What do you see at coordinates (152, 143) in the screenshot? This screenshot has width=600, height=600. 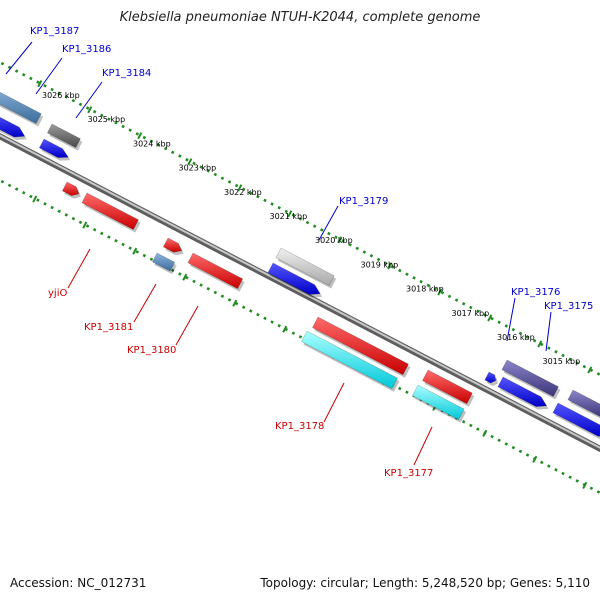 I see `kbp-label: 3024 kbp` at bounding box center [152, 143].